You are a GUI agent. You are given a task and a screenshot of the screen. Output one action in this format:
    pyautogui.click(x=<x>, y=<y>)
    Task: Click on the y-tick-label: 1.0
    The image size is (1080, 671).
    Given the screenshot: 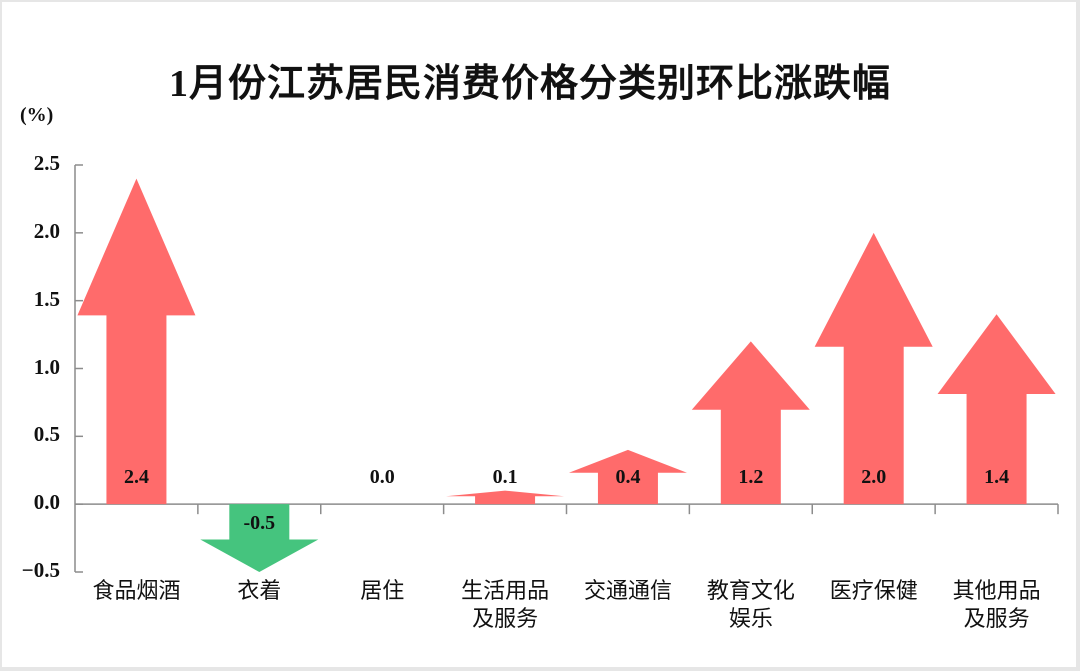 What is the action you would take?
    pyautogui.click(x=46, y=366)
    